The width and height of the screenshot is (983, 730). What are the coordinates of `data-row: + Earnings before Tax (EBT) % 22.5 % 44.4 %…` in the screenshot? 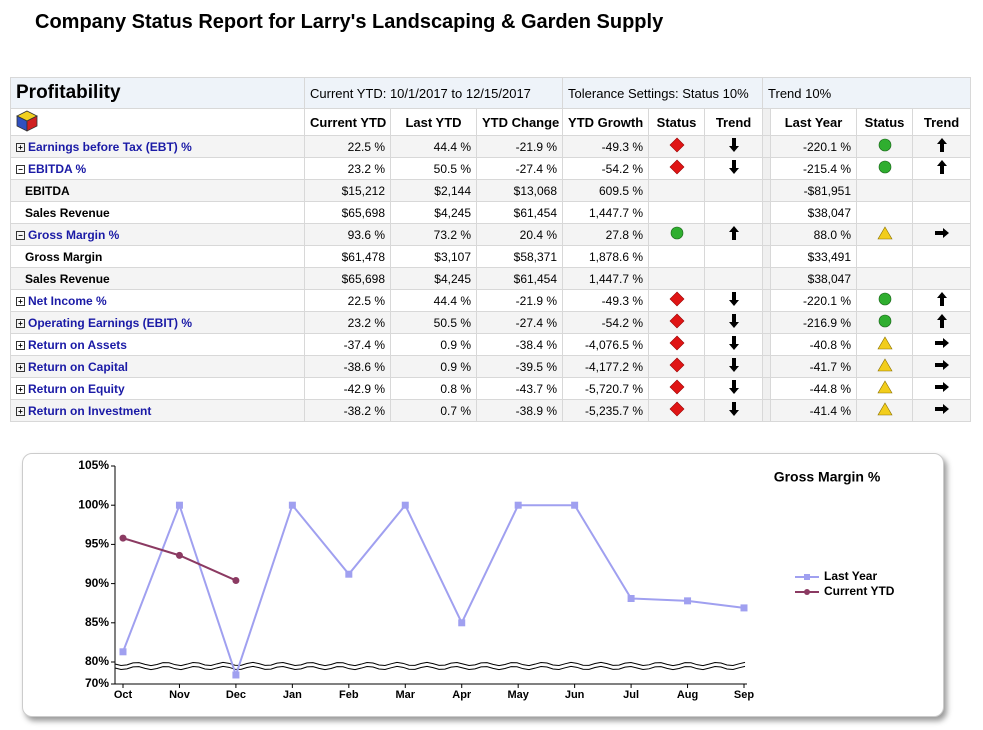 It's located at (491, 146).